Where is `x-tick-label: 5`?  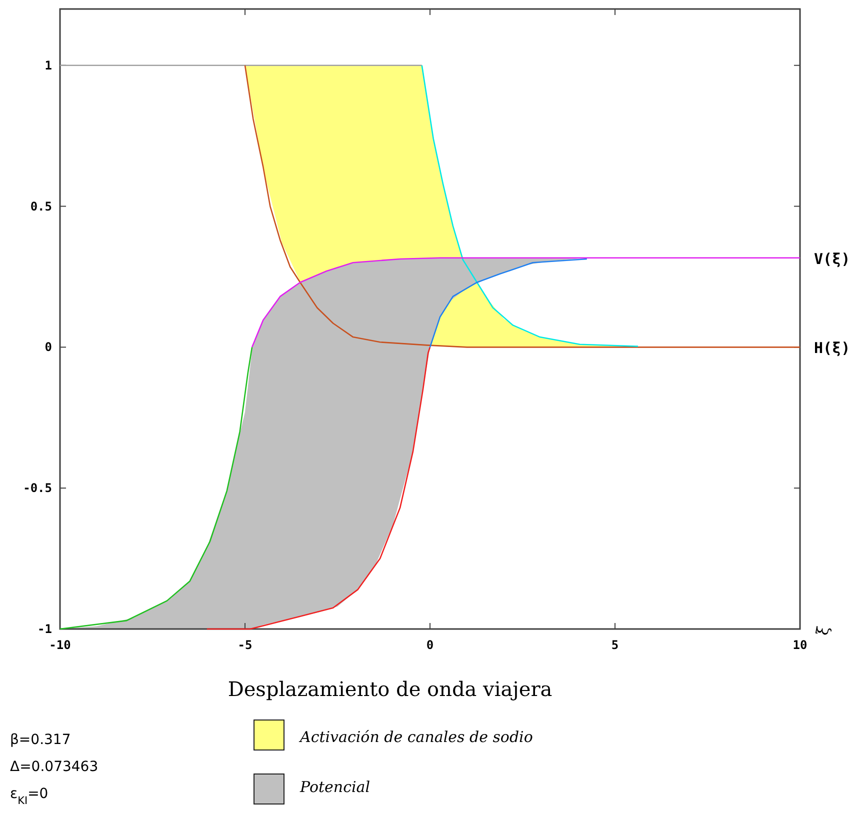 x-tick-label: 5 is located at coordinates (615, 645).